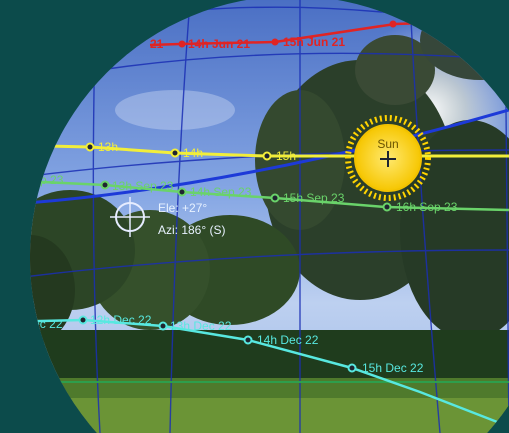 This screenshot has height=433, width=509. I want to click on path-label-sep23-13: 13h Sep 23, so click(143, 186).